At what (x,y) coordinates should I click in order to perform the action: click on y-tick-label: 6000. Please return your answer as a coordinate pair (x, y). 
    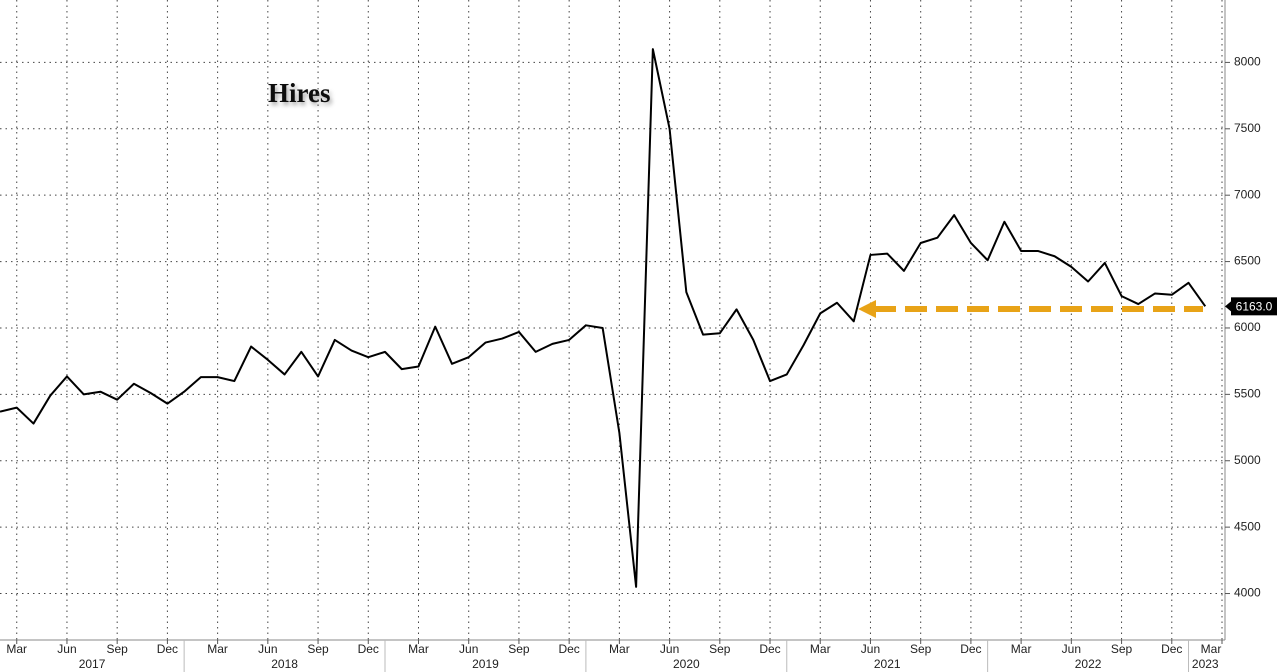
    Looking at the image, I should click on (1247, 327).